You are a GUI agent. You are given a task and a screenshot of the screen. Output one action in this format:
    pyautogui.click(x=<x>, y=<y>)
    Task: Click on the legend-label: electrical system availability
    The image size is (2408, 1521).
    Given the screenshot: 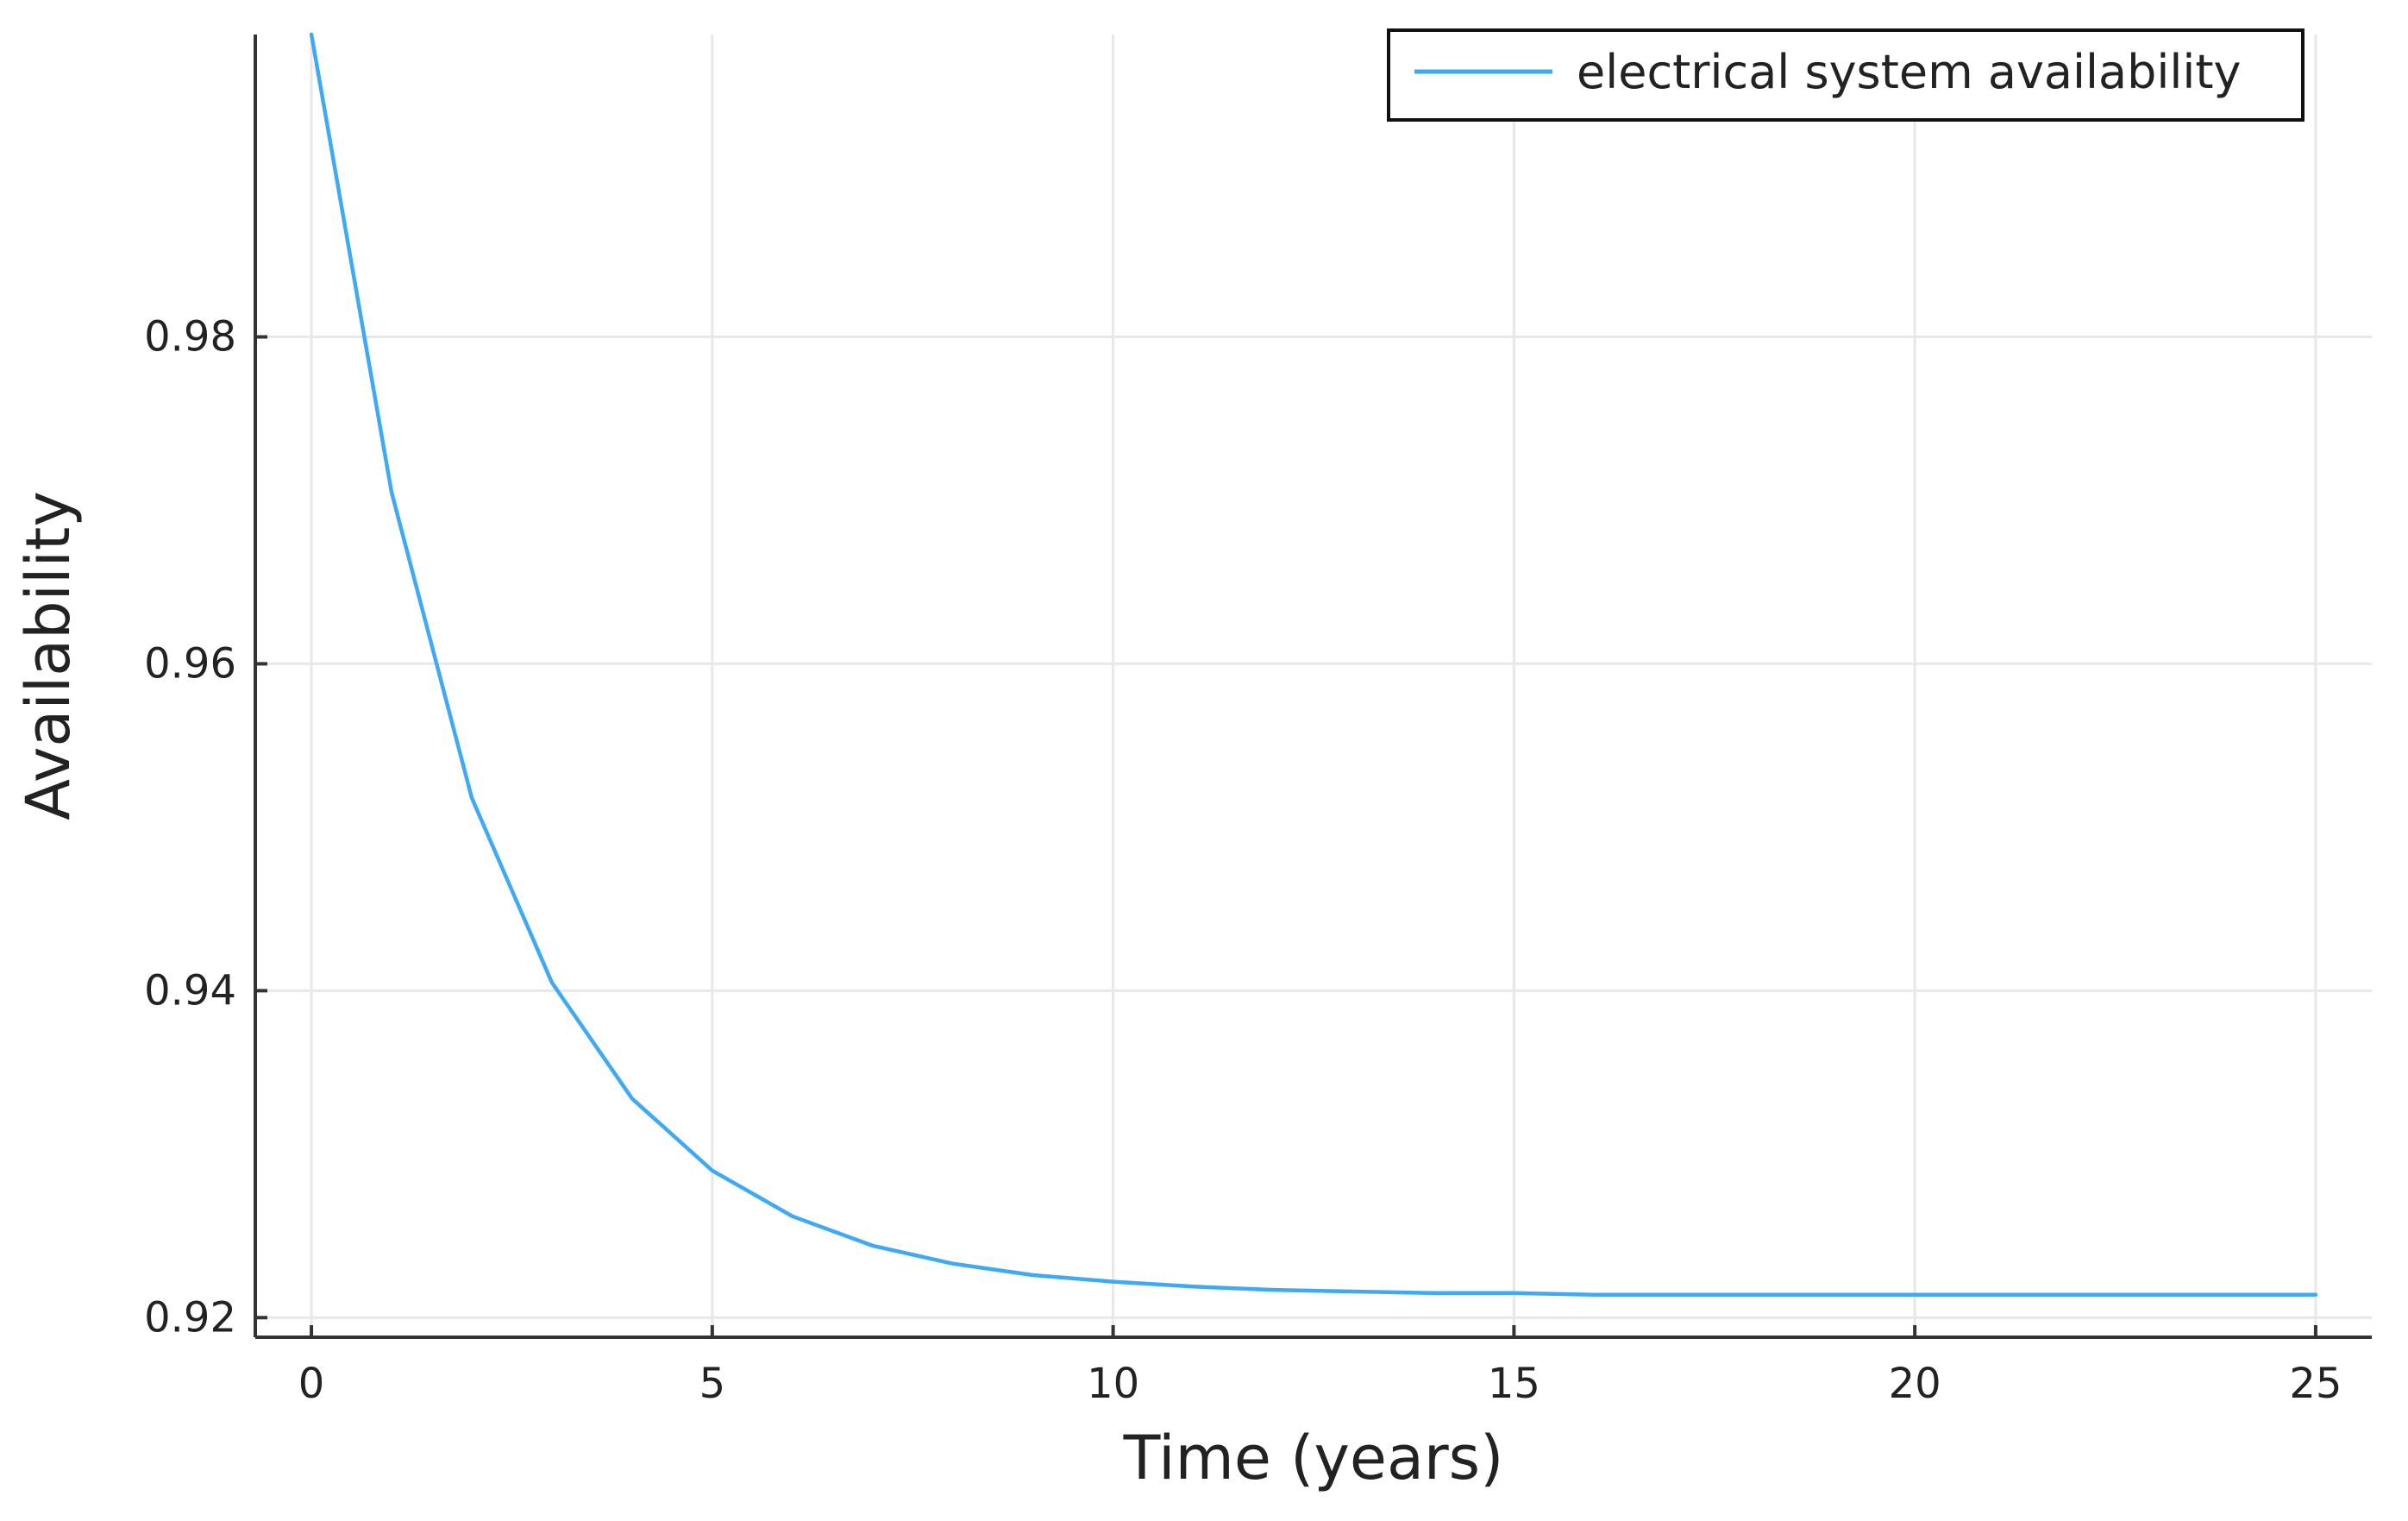 What is the action you would take?
    pyautogui.click(x=1909, y=72)
    